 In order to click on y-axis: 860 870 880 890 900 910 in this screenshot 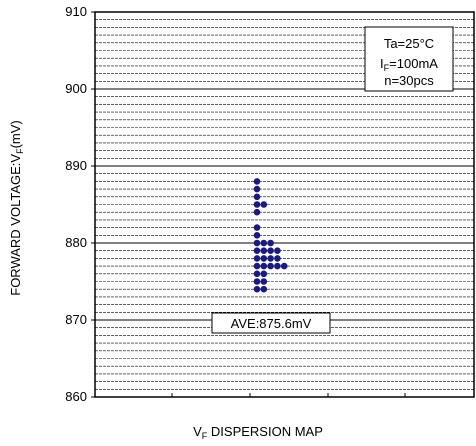, I will do `click(80, 204)`.